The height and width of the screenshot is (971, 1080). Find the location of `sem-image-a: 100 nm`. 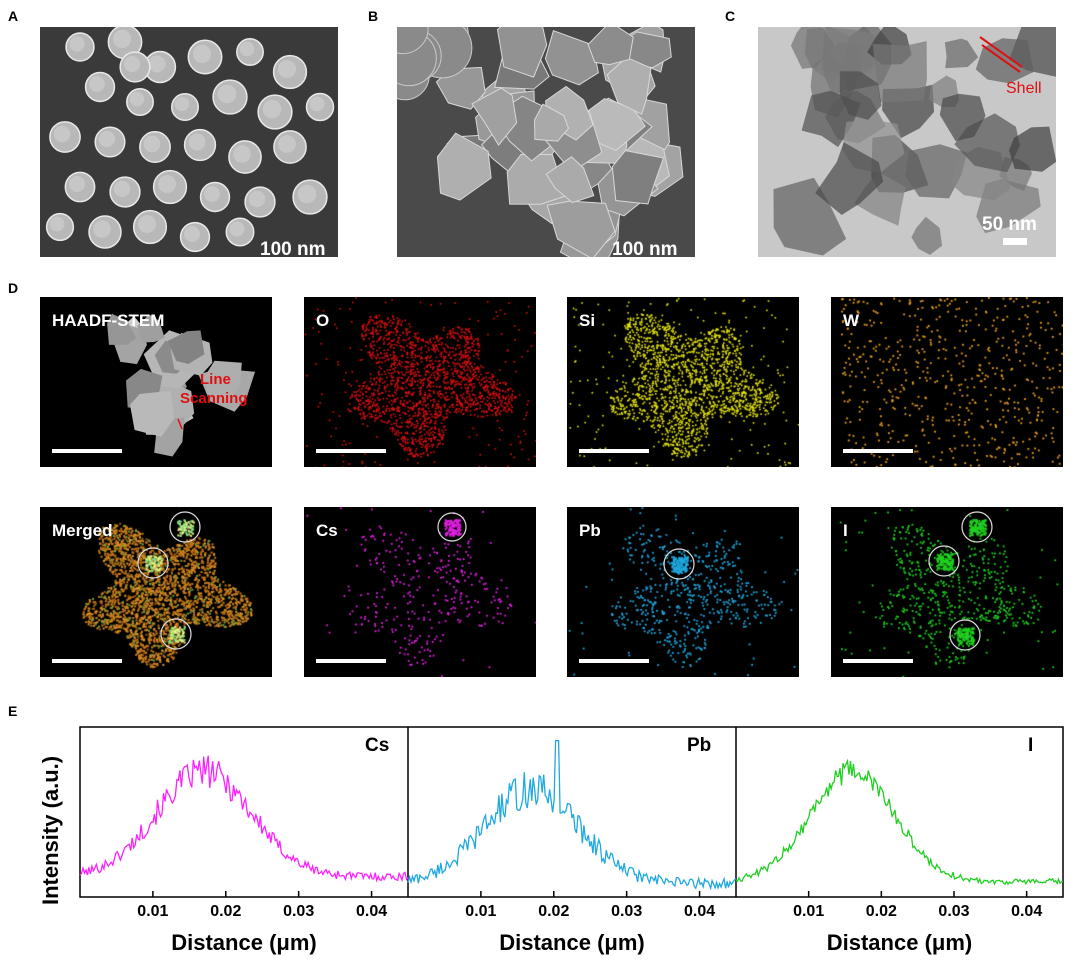

sem-image-a: 100 nm is located at coordinates (189, 142).